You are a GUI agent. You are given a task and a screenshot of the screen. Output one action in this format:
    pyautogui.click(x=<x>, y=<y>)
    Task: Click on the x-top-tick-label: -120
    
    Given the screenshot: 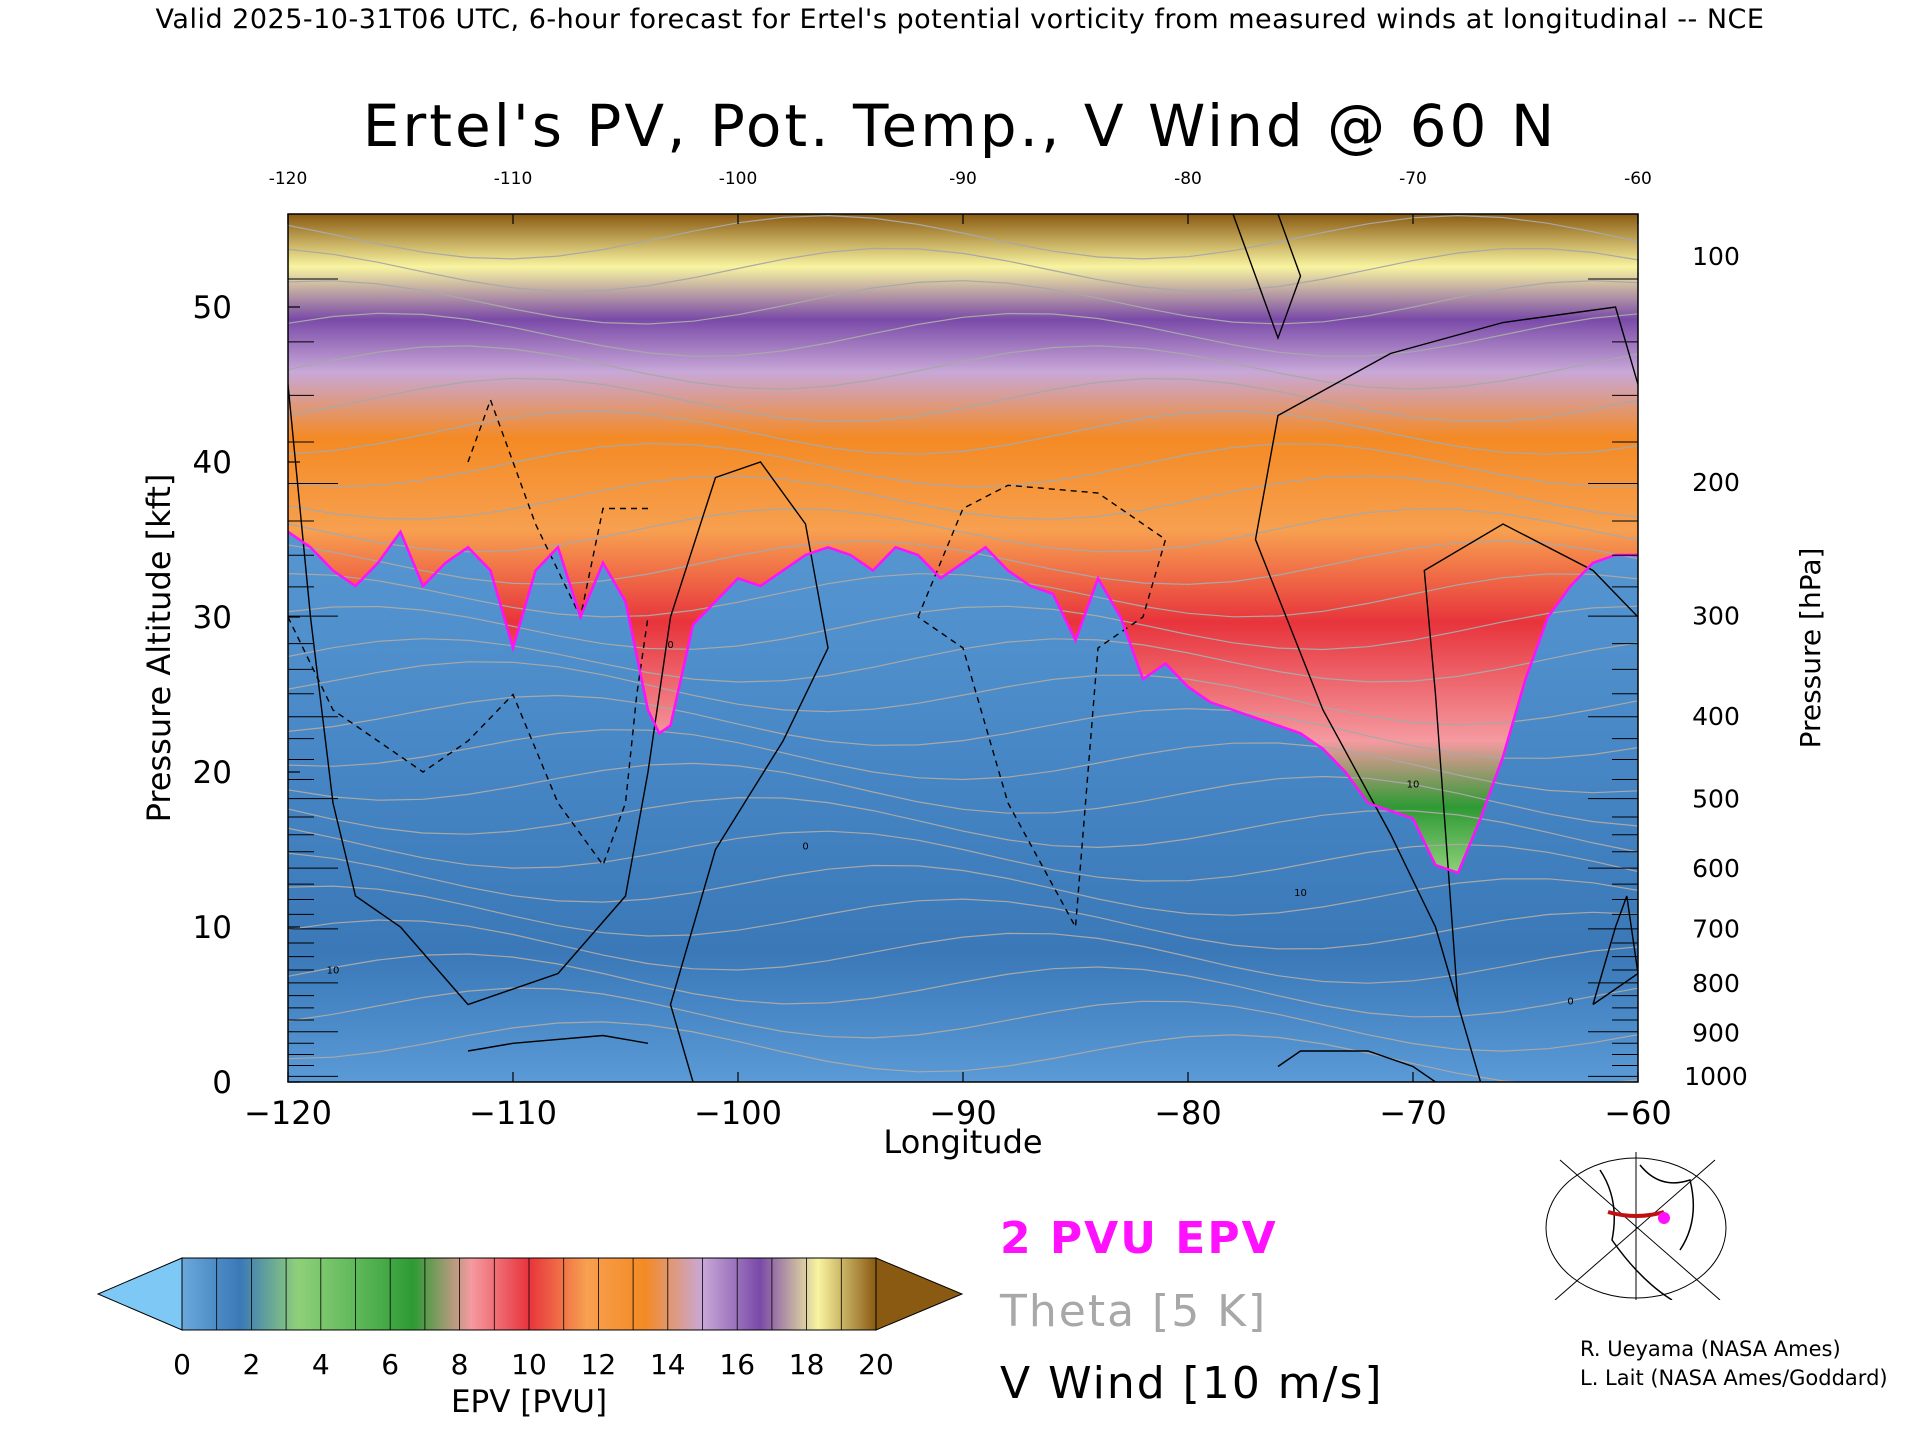 What is the action you would take?
    pyautogui.click(x=288, y=179)
    